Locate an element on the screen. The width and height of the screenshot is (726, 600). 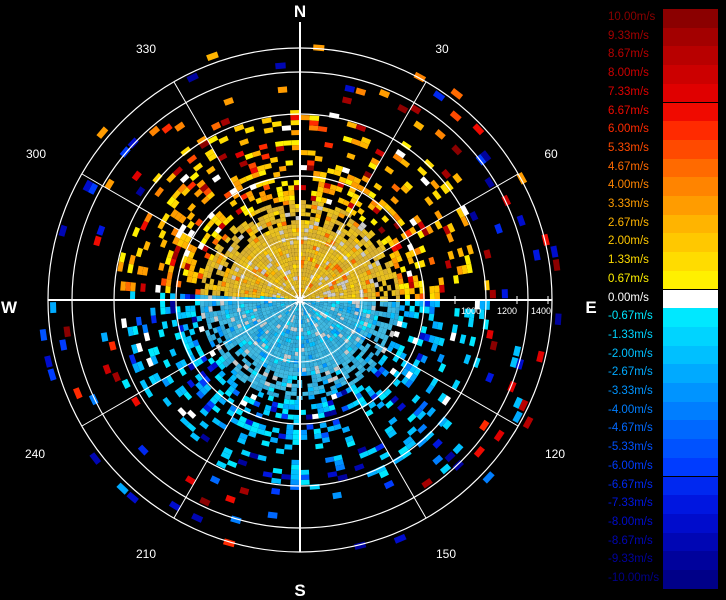
legend-label: -6.67m/s is located at coordinates (630, 484).